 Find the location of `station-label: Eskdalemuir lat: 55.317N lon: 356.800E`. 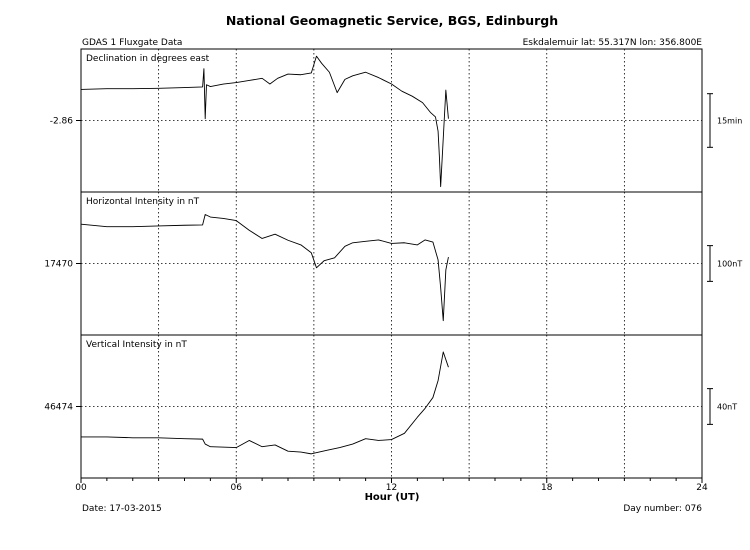

station-label: Eskdalemuir lat: 55.317N lon: 356.800E is located at coordinates (613, 43).